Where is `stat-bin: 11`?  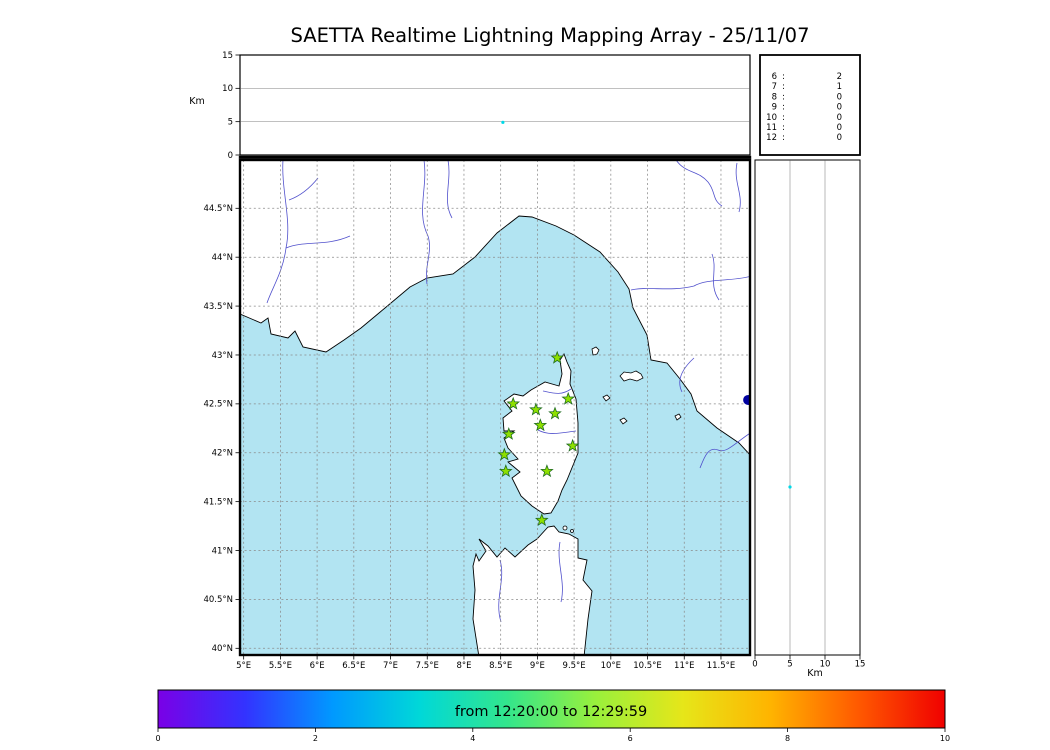 stat-bin: 11 is located at coordinates (771, 128).